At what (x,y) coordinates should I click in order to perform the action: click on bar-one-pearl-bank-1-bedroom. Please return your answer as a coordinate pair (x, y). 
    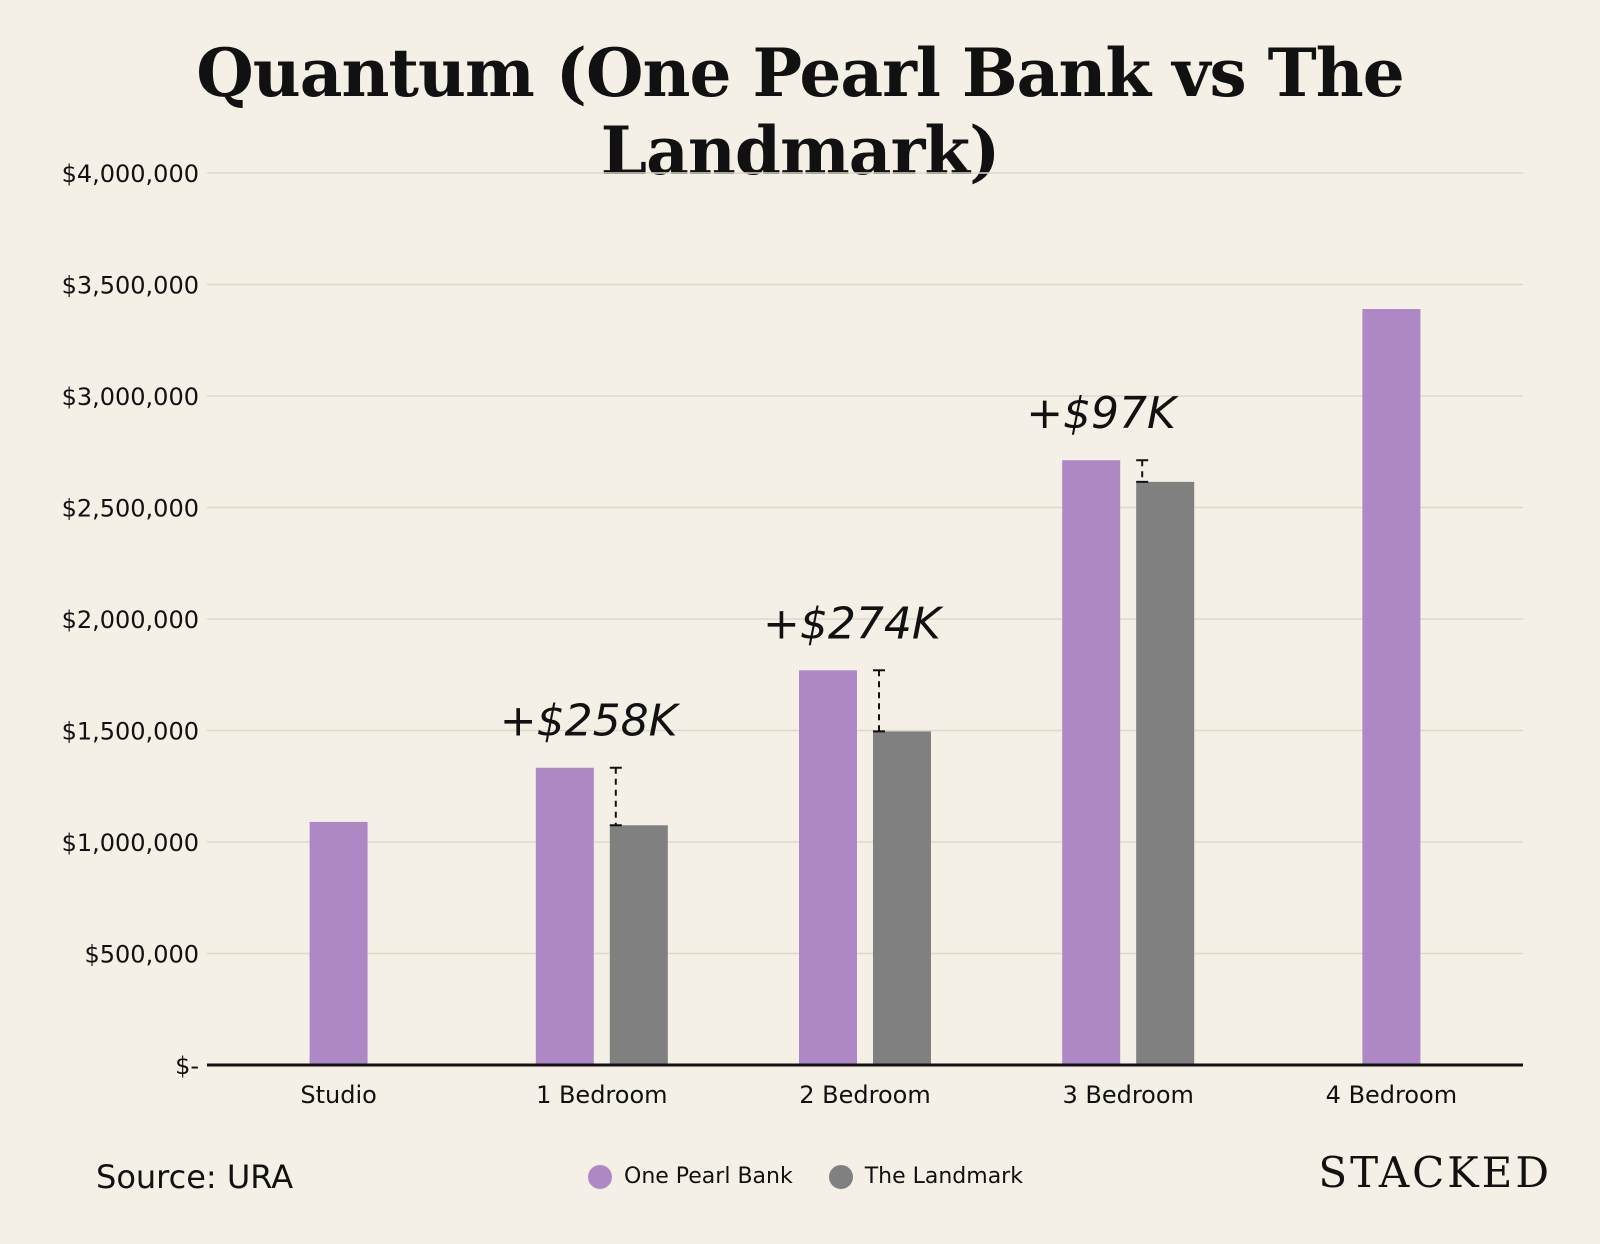
    Looking at the image, I should click on (564, 916).